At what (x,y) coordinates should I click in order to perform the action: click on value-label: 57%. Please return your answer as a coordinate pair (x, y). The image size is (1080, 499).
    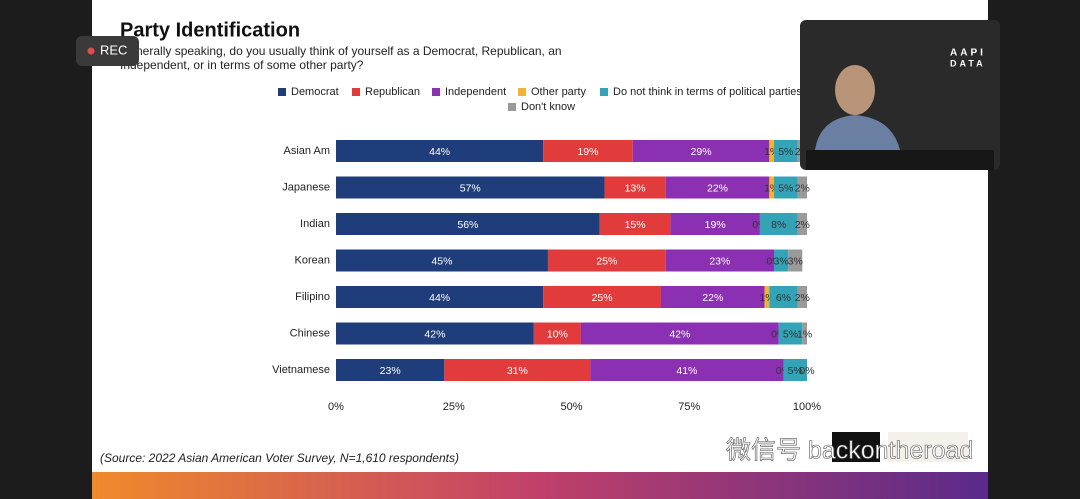
    Looking at the image, I should click on (470, 188).